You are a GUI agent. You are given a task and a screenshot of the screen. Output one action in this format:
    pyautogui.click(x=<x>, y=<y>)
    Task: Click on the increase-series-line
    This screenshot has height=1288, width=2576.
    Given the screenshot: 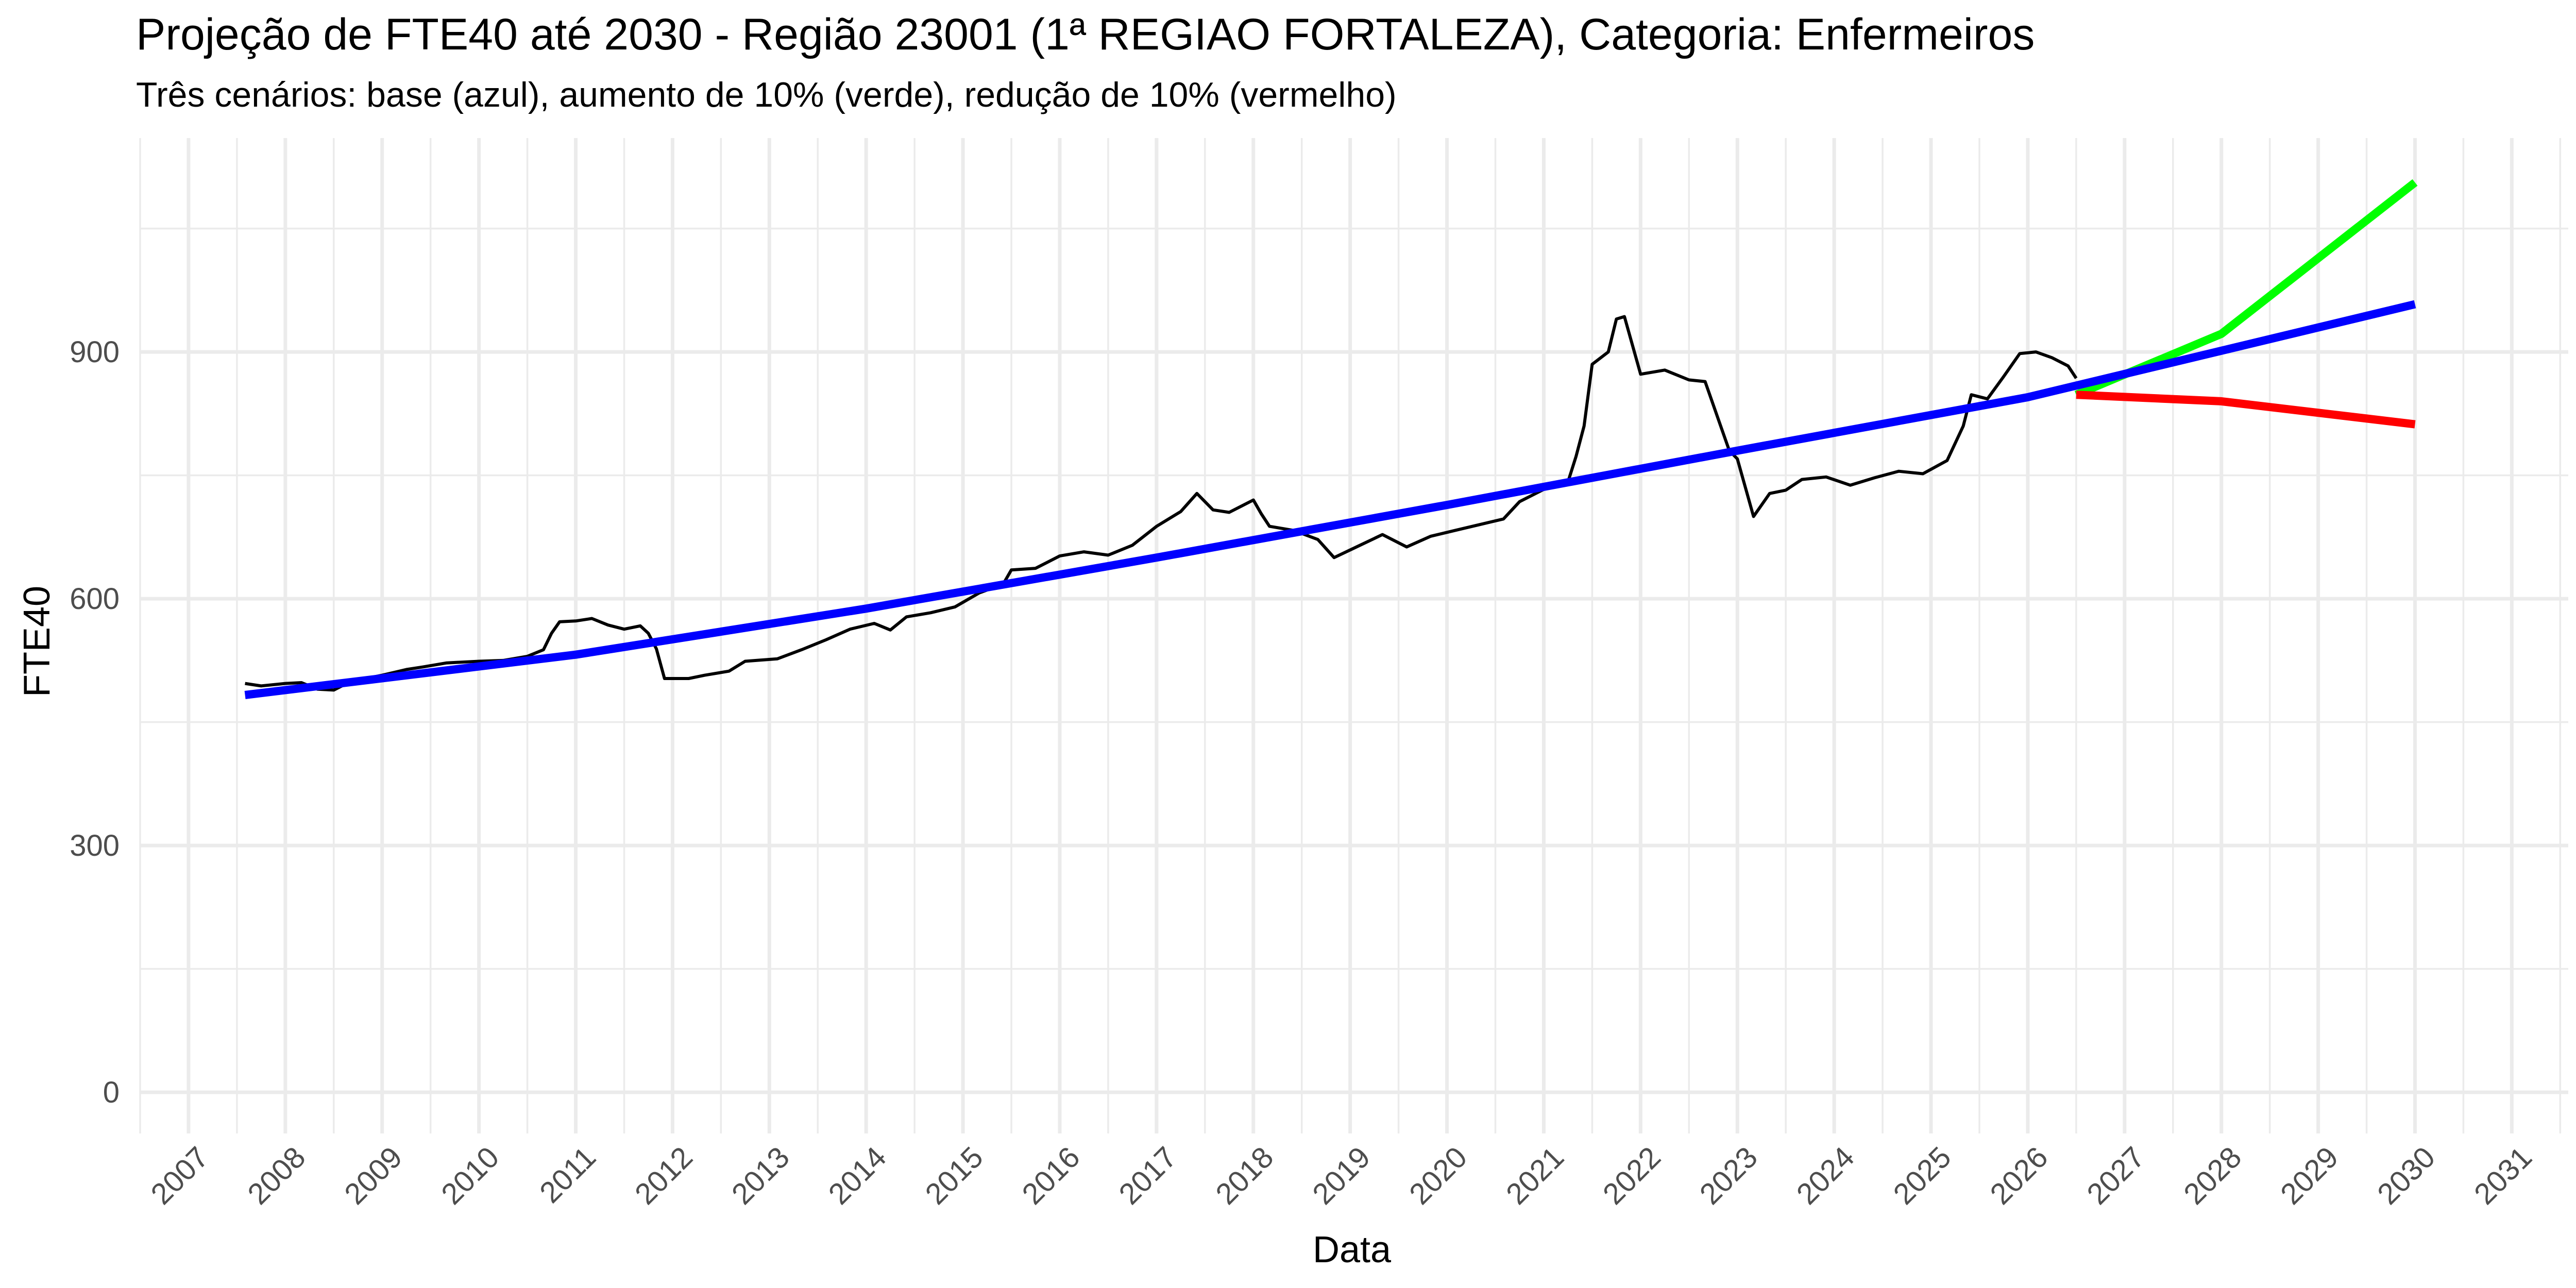 What is the action you would take?
    pyautogui.click(x=2246, y=289)
    